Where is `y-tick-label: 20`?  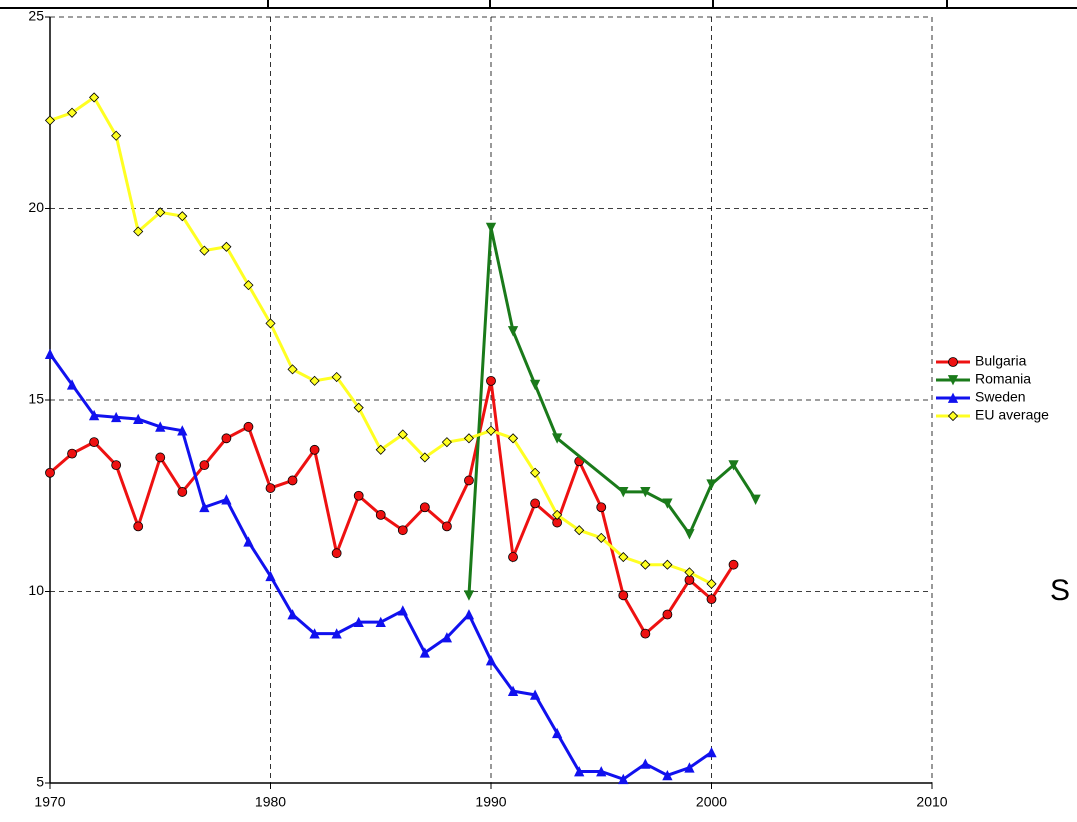
y-tick-label: 20 is located at coordinates (36, 207).